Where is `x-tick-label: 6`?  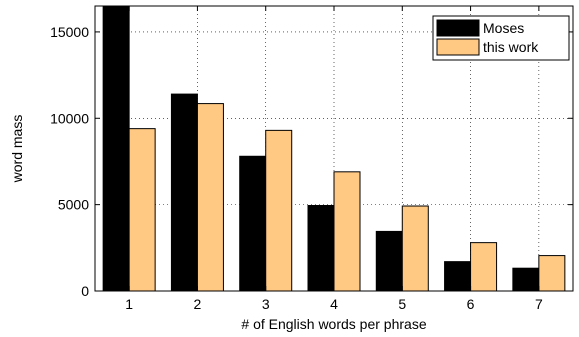 x-tick-label: 6 is located at coordinates (471, 304).